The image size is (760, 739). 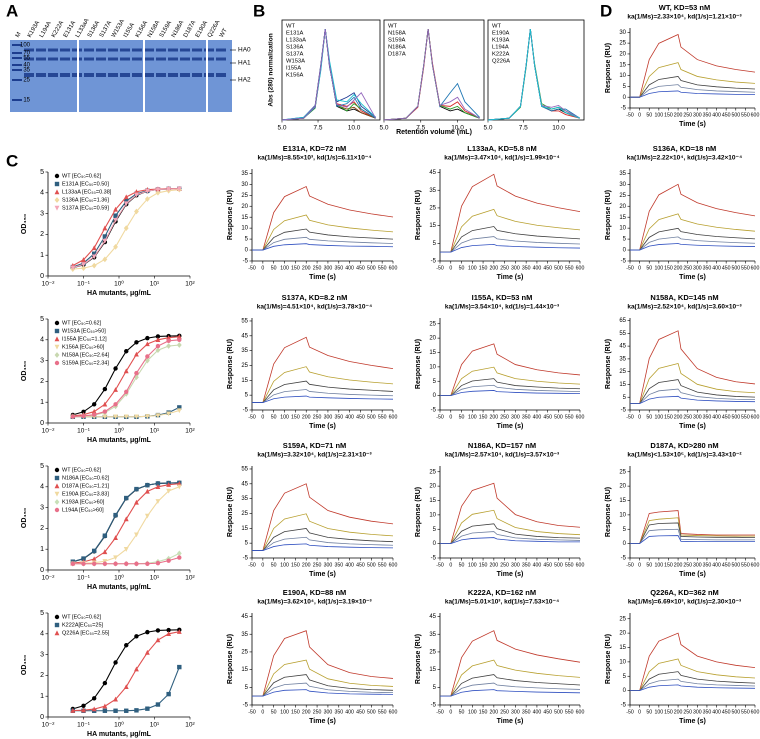 What do you see at coordinates (295, 268) in the screenshot?
I see `x-tick-label: 150` at bounding box center [295, 268].